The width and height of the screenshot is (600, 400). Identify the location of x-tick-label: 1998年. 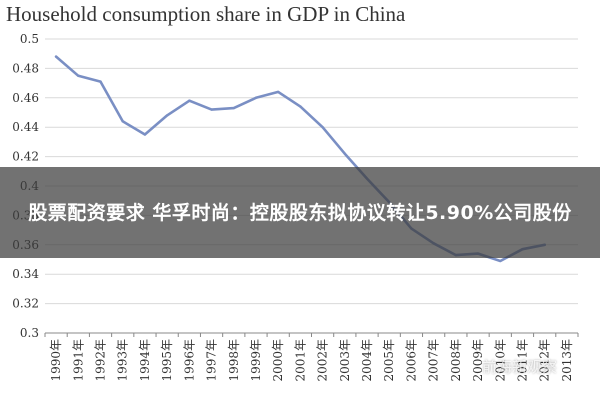
(234, 360).